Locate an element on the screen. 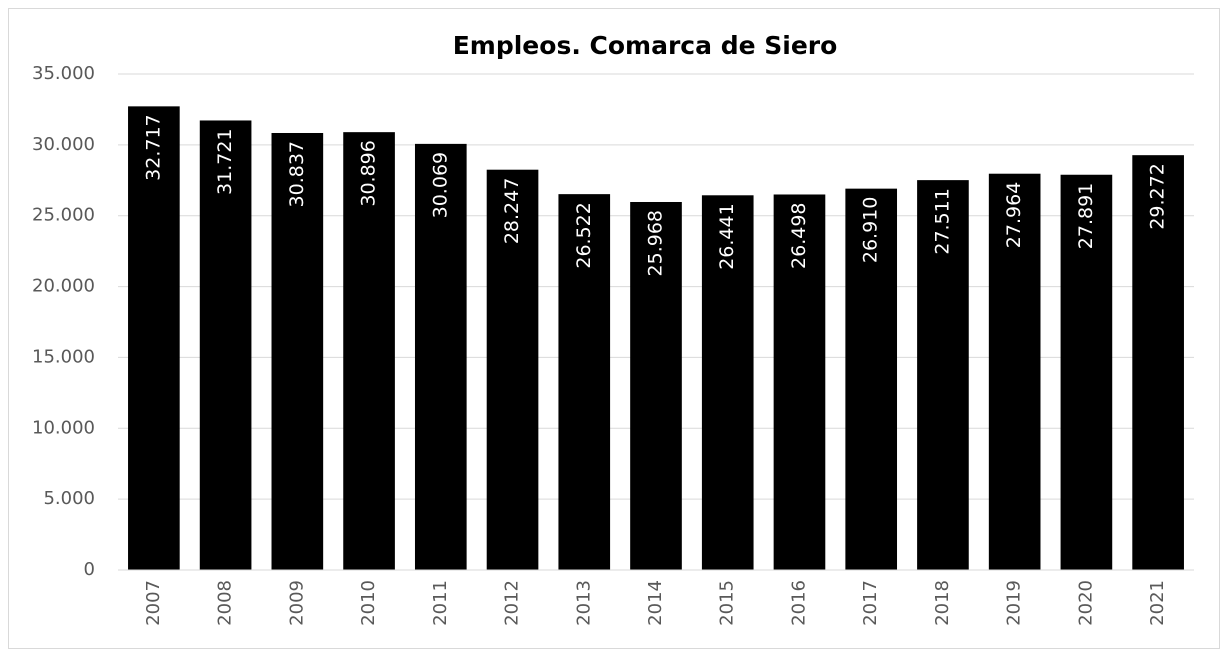  x-tick-label: 2010 is located at coordinates (368, 603).